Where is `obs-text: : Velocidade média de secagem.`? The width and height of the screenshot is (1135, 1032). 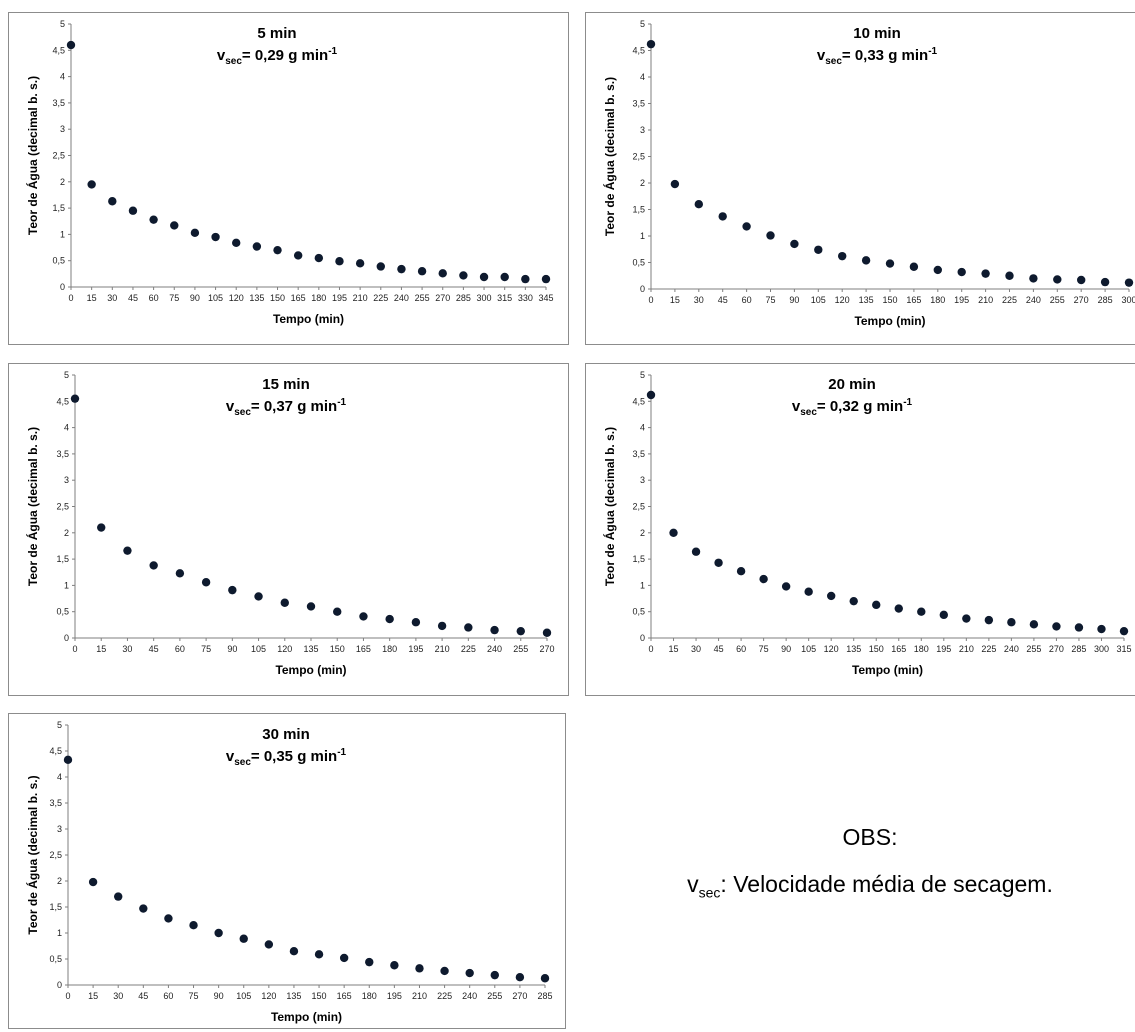
obs-text: : Velocidade média de secagem. is located at coordinates (886, 884).